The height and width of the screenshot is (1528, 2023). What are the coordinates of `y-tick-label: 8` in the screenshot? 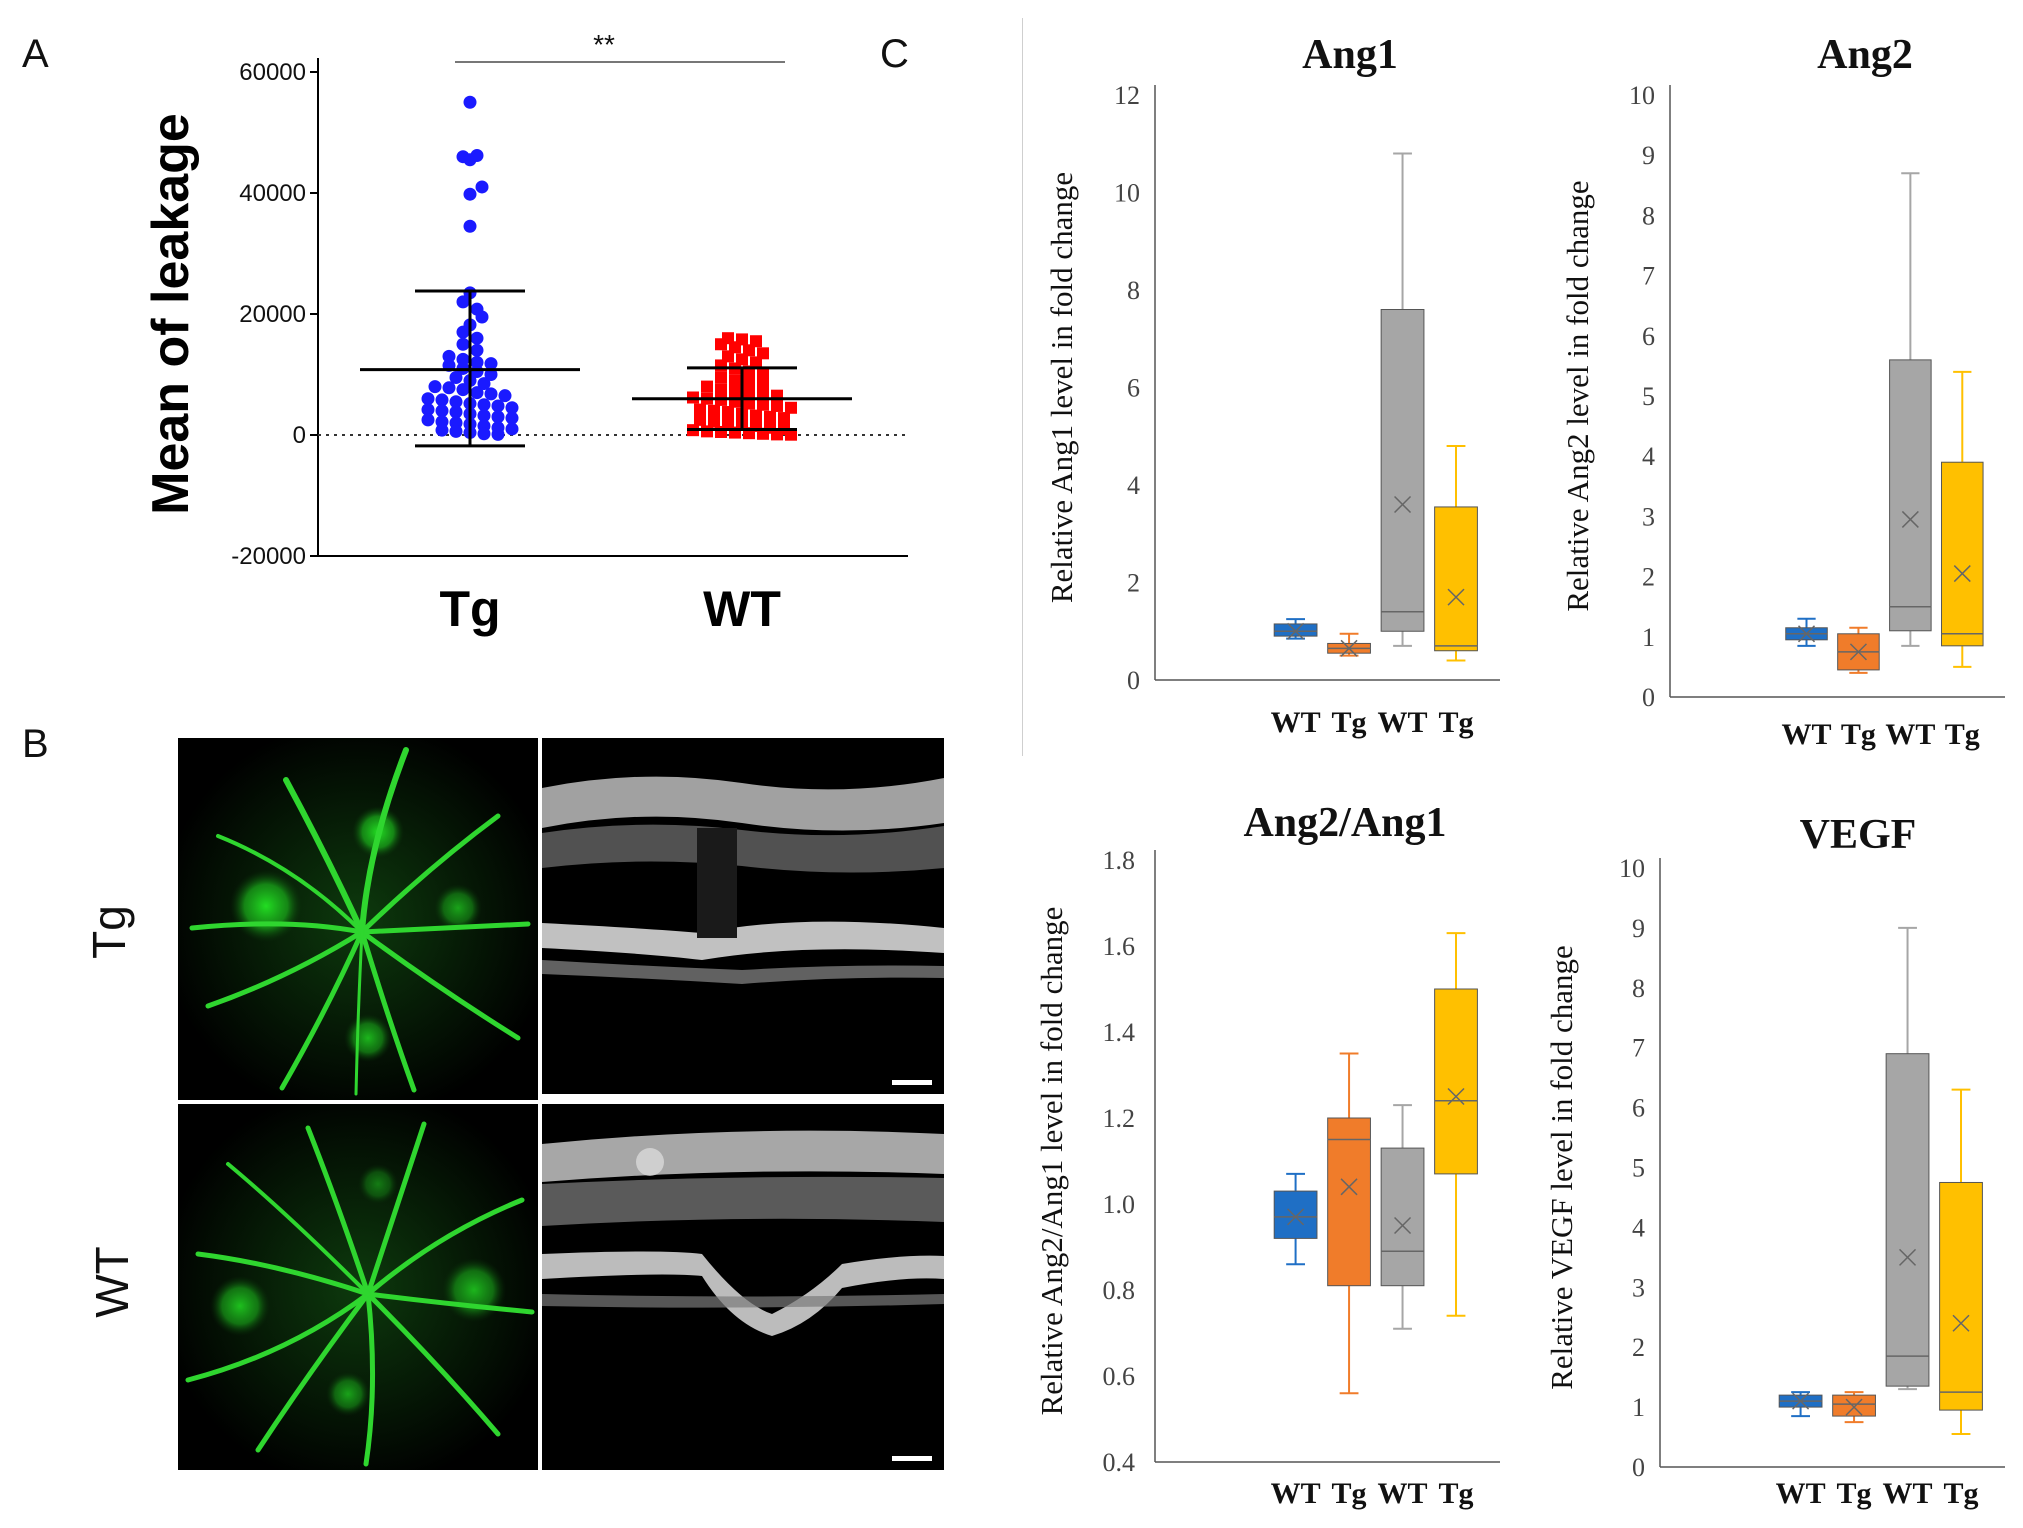 It's located at (1638, 988).